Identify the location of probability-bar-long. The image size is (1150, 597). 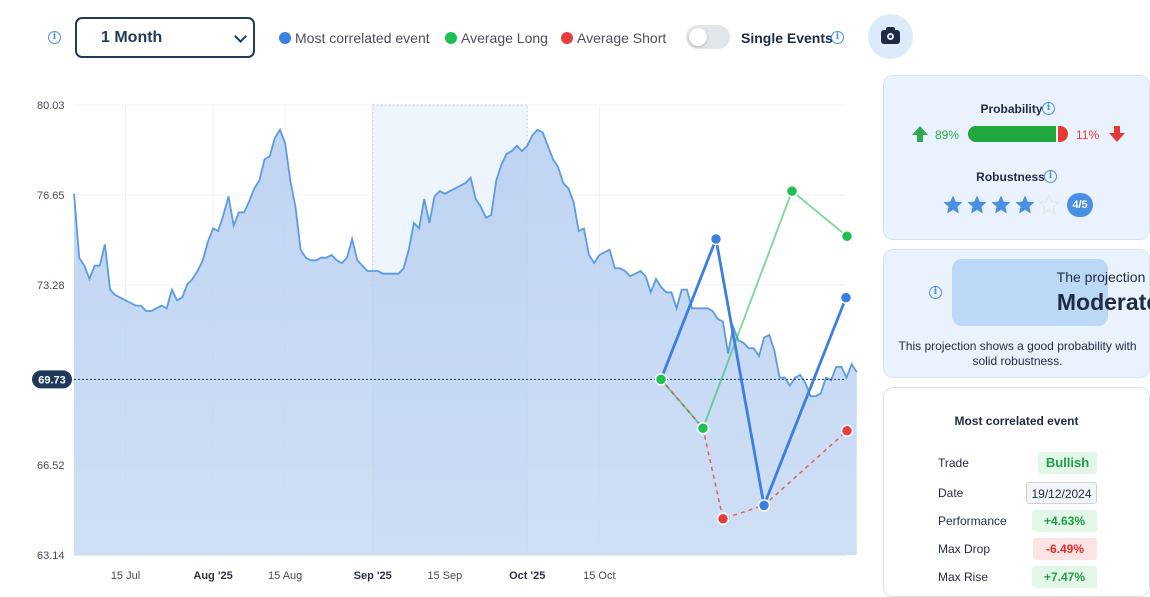
(1012, 134).